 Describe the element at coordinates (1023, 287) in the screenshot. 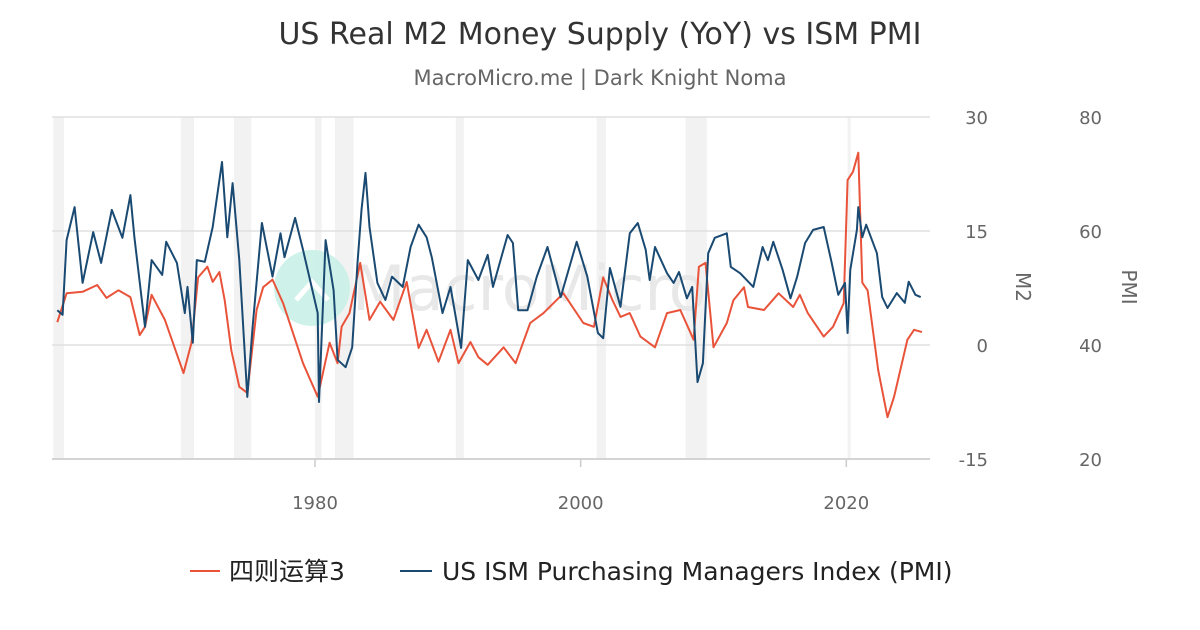

I see `y-axis-title-m2: M2` at that location.